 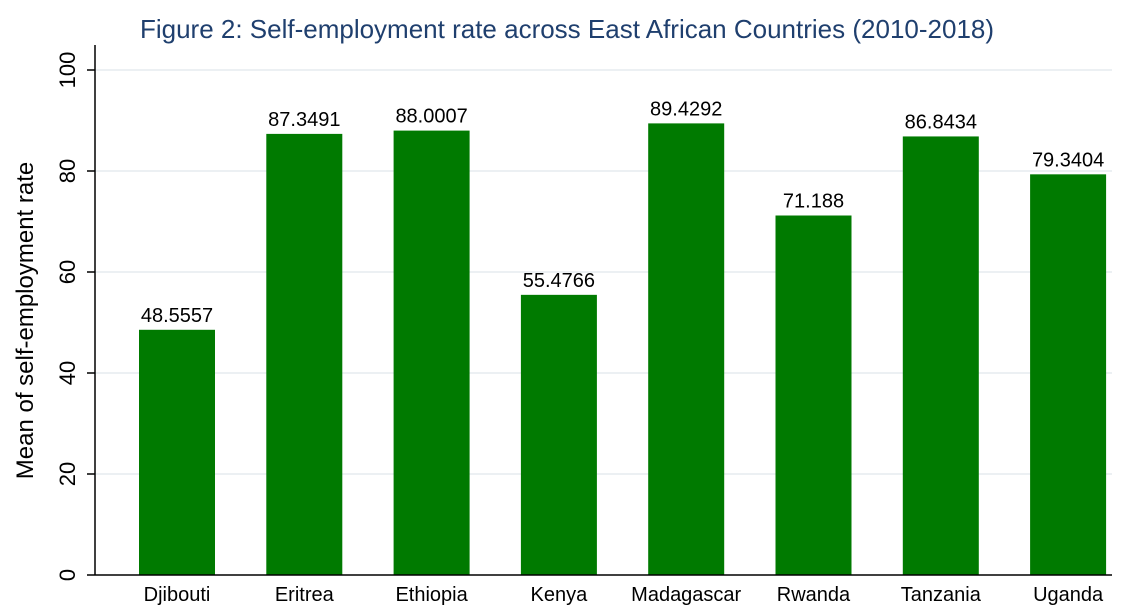 I want to click on y-tick-label: 100, so click(x=67, y=70).